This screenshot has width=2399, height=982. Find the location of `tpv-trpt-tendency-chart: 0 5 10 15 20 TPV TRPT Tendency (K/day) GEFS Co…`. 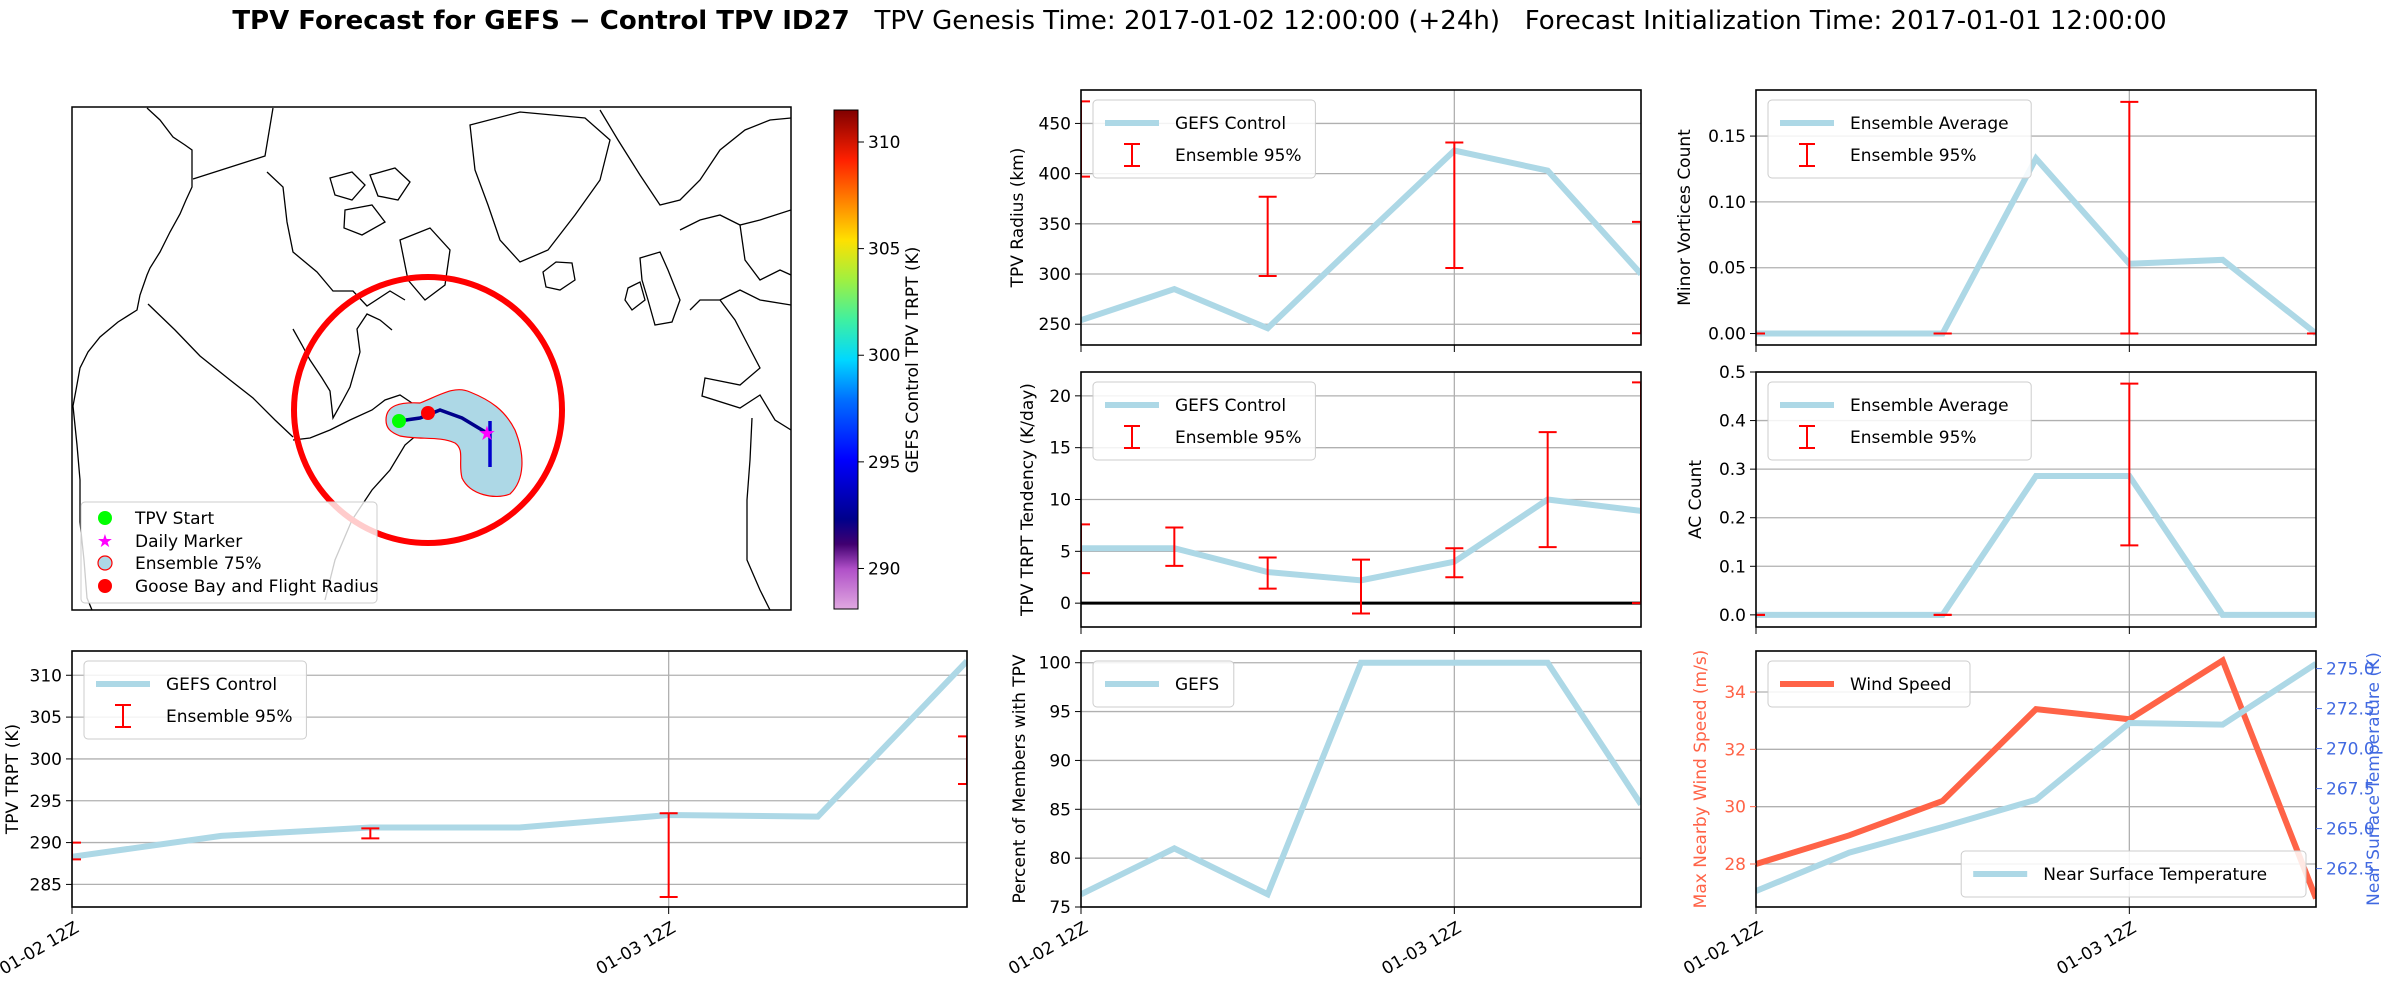

tpv-trpt-tendency-chart: 0 5 10 15 20 TPV TRPT Tendency (K/day) GEFS Co… is located at coordinates (1330, 502).